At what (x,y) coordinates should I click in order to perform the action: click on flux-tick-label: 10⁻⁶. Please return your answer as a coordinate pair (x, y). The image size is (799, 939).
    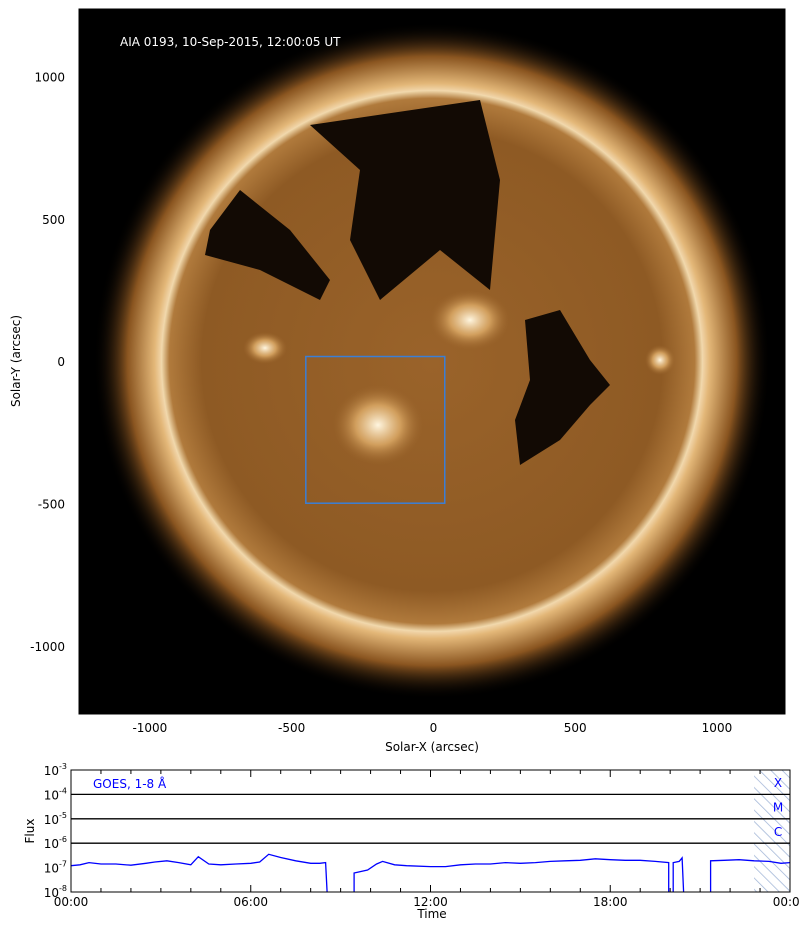
    Looking at the image, I should click on (55, 843).